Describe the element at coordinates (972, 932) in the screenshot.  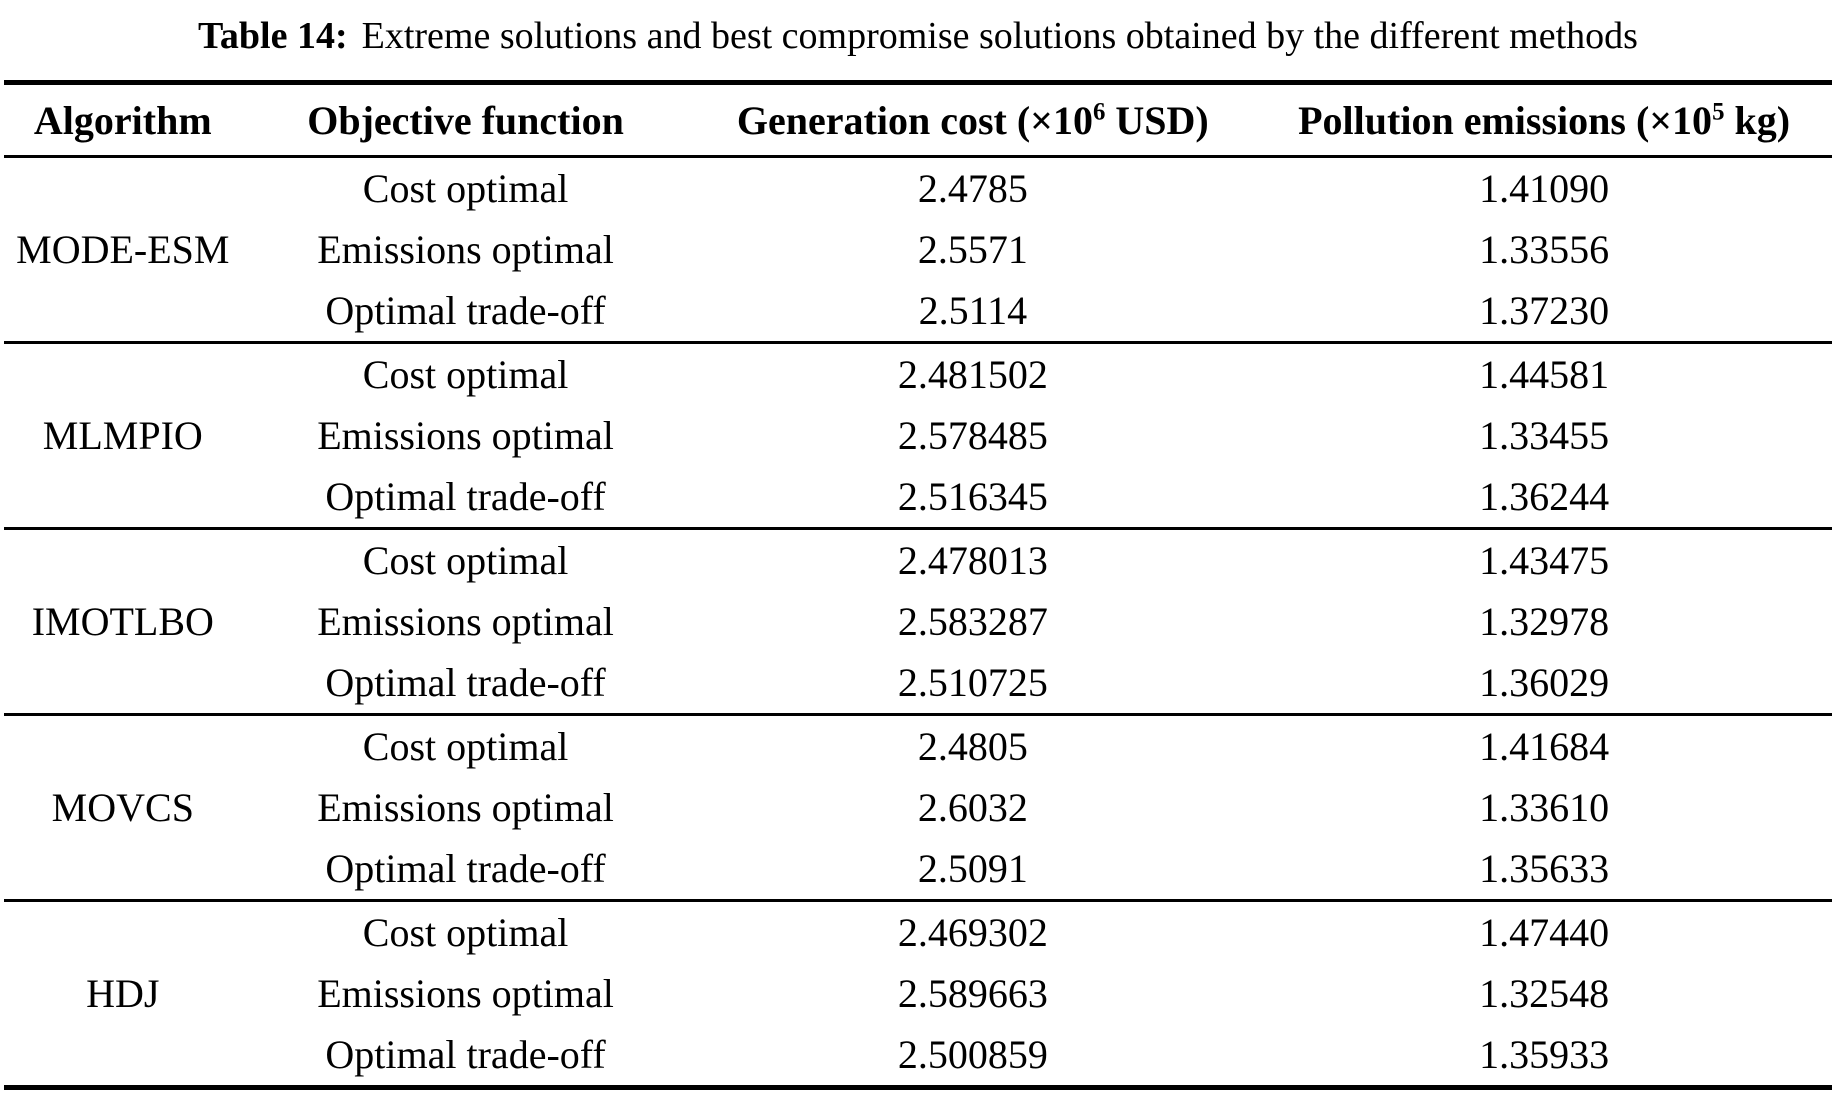
I see `cost-cell: 2.469302` at that location.